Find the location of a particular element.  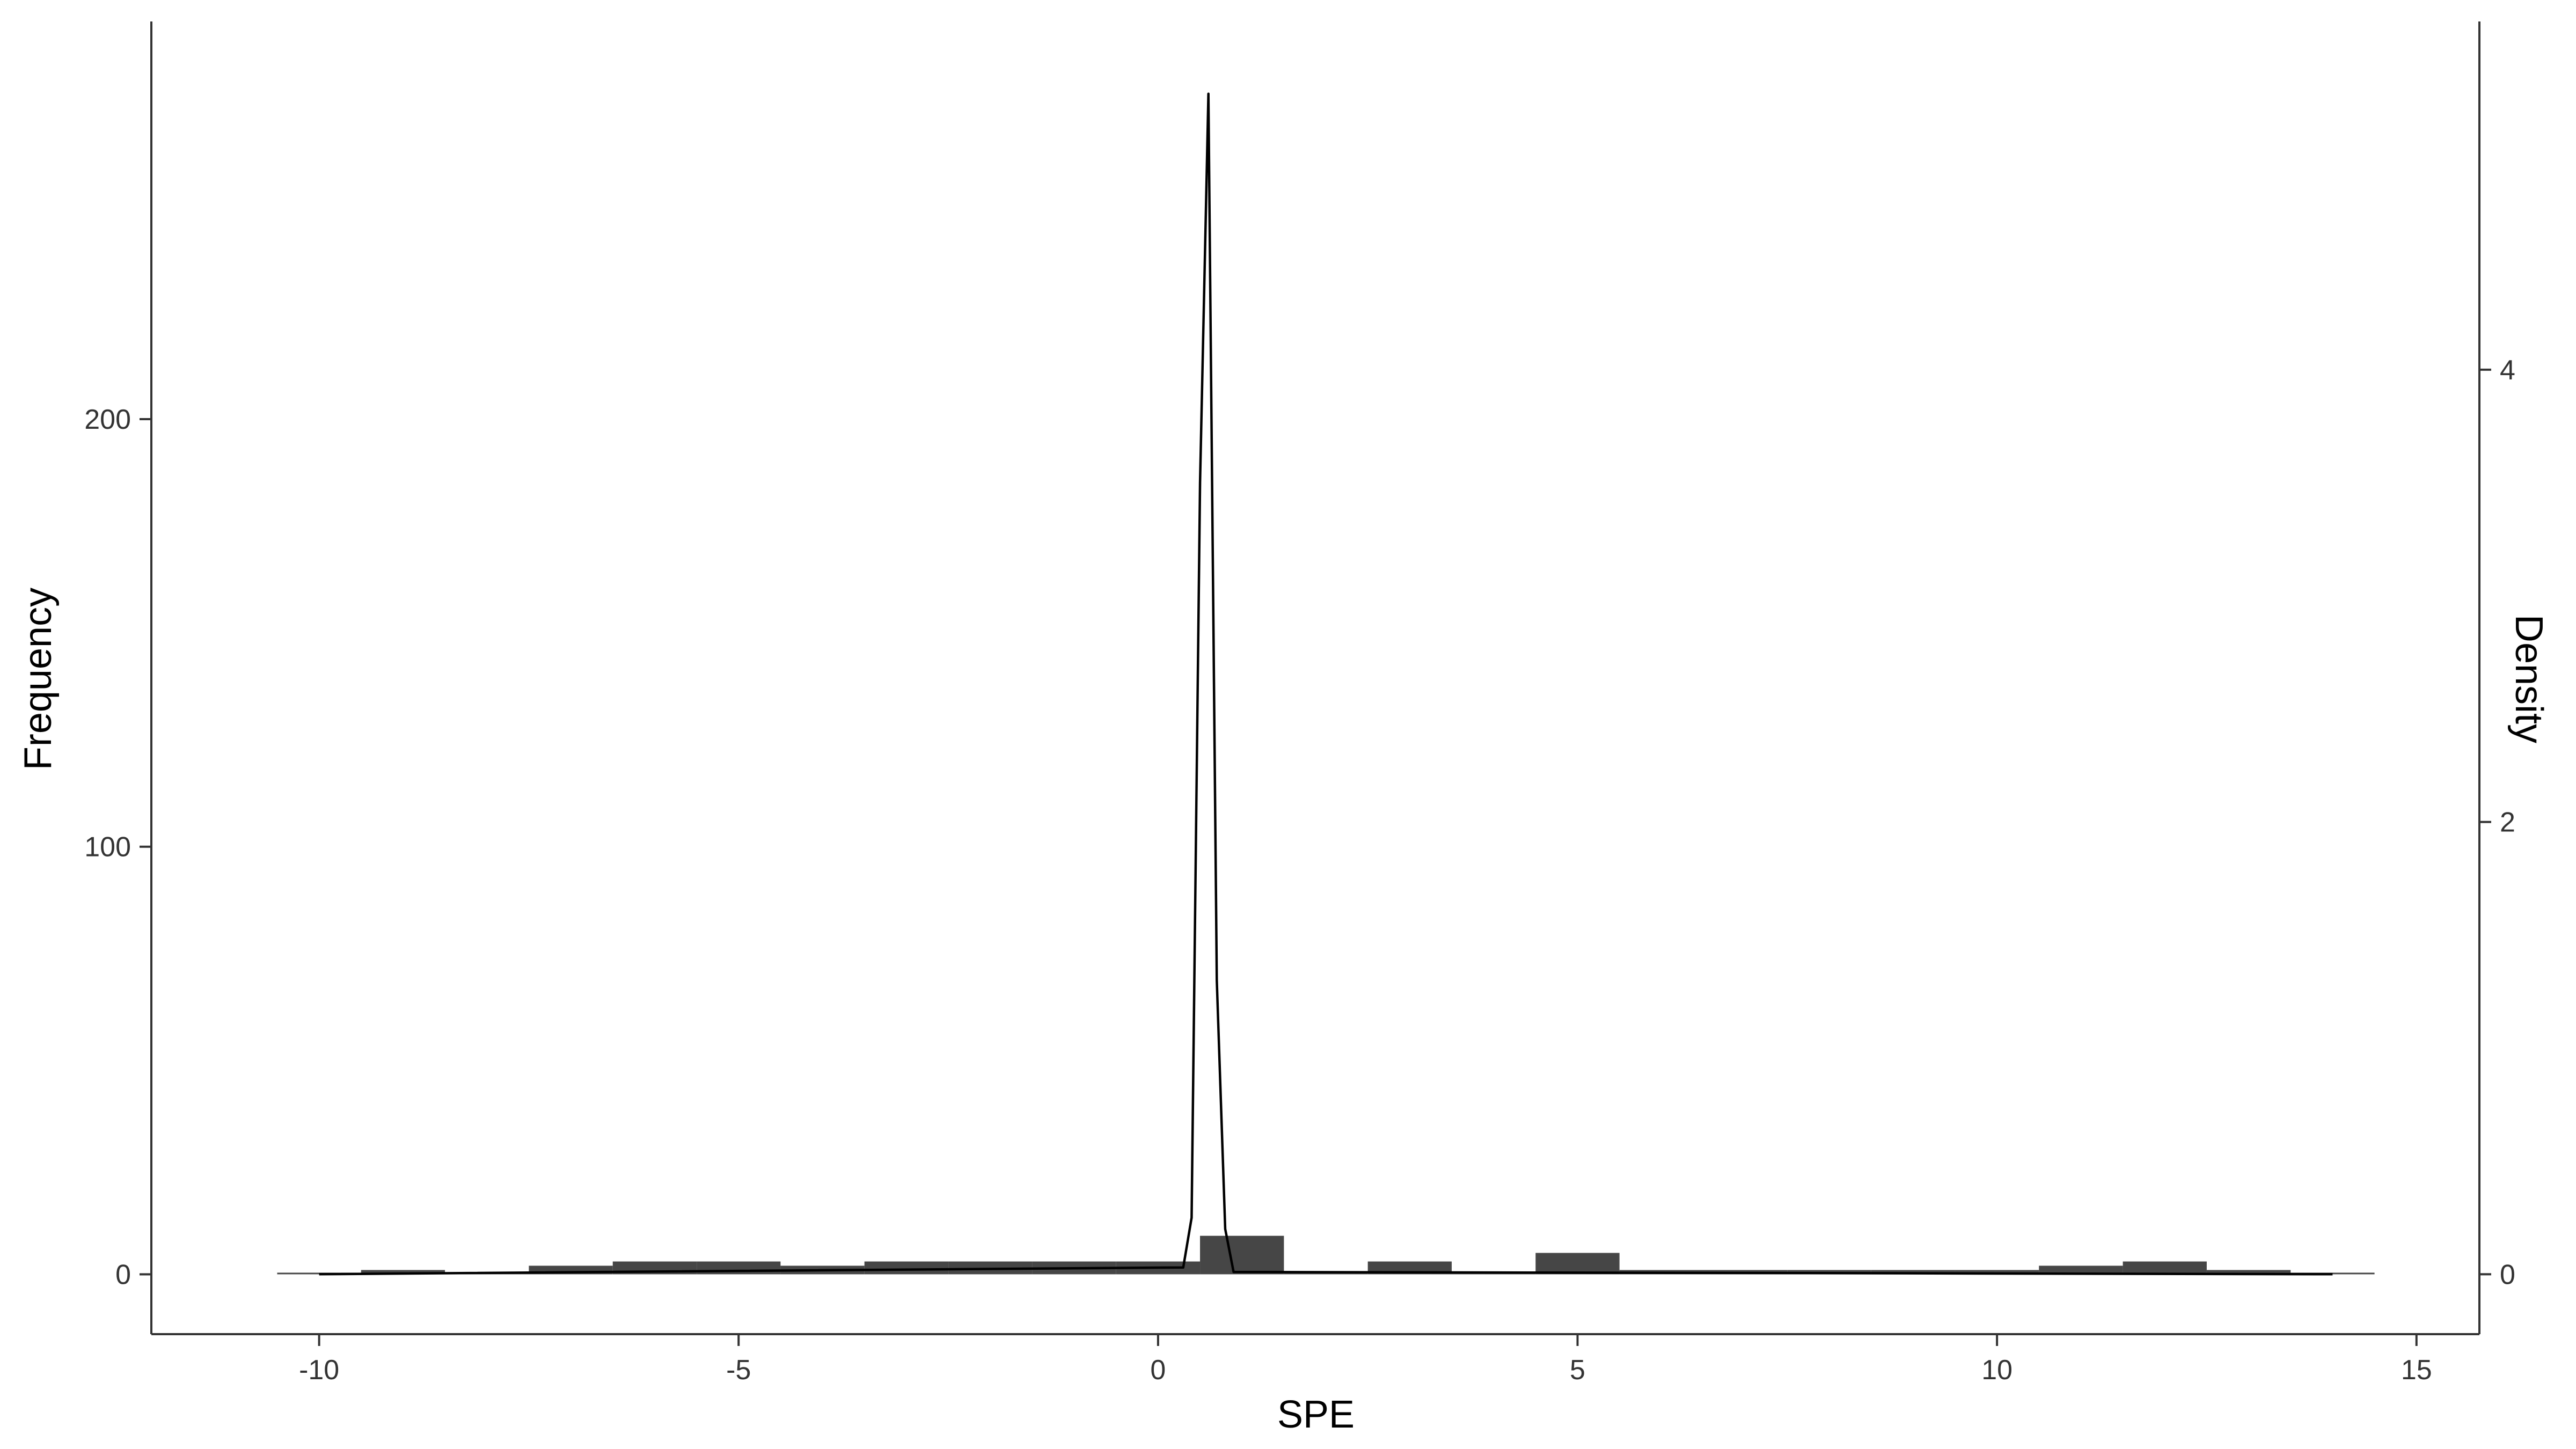

y2-tick-label: 0 is located at coordinates (2507, 1274).